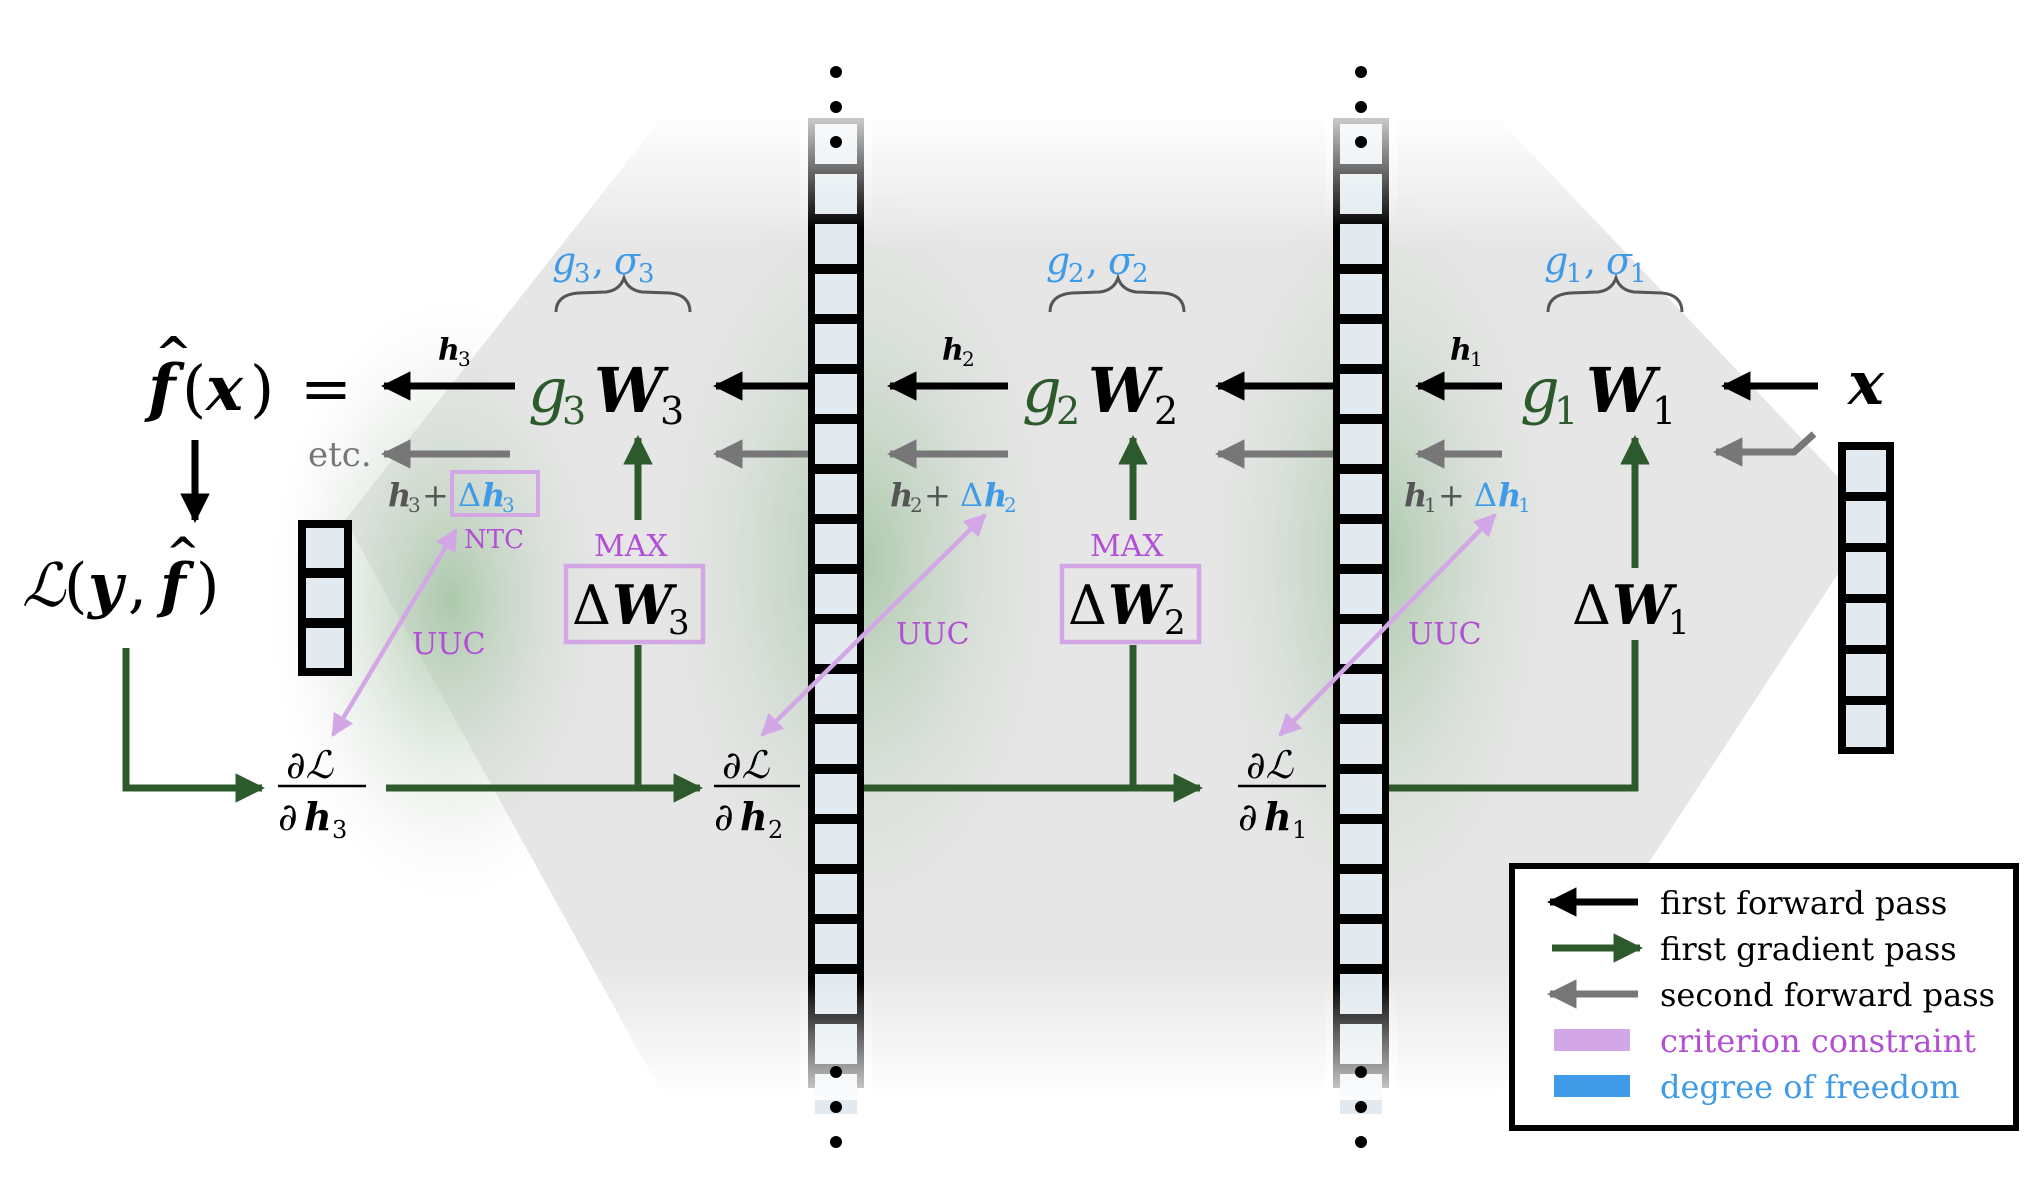  I want to click on grad-dh2-den-h: h, so click(754, 816).